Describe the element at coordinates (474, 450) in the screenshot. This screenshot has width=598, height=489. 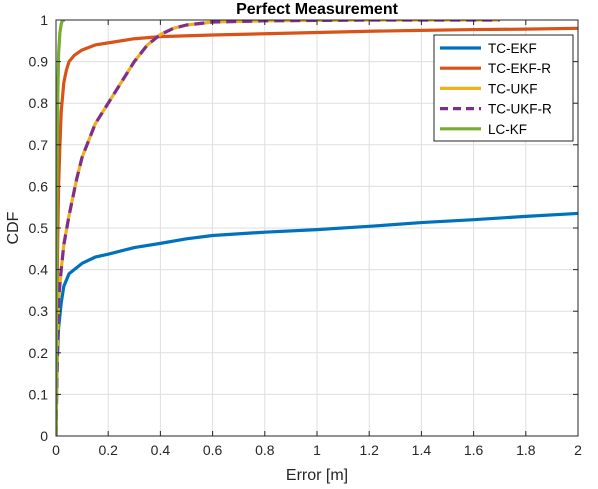
I see `x-tick-label: 1.6` at that location.